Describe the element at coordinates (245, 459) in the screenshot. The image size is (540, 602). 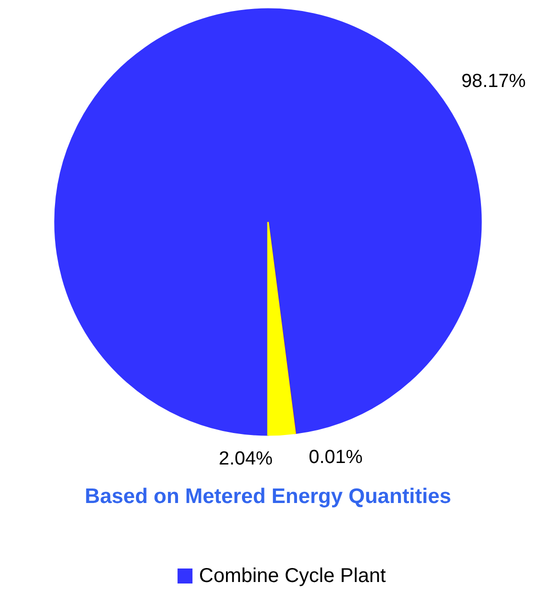
I see `data-label: 2.04%` at that location.